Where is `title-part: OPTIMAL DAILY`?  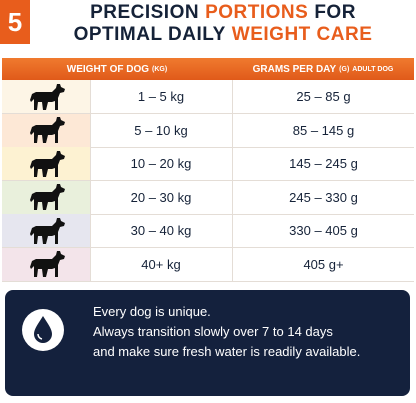
title-part: OPTIMAL DAILY is located at coordinates (149, 34).